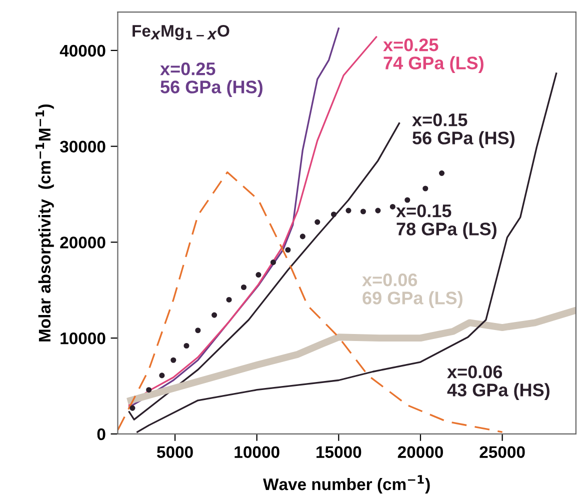 The width and height of the screenshot is (580, 504). Describe the element at coordinates (502, 452) in the screenshot. I see `x-tick-label: 25000` at that location.